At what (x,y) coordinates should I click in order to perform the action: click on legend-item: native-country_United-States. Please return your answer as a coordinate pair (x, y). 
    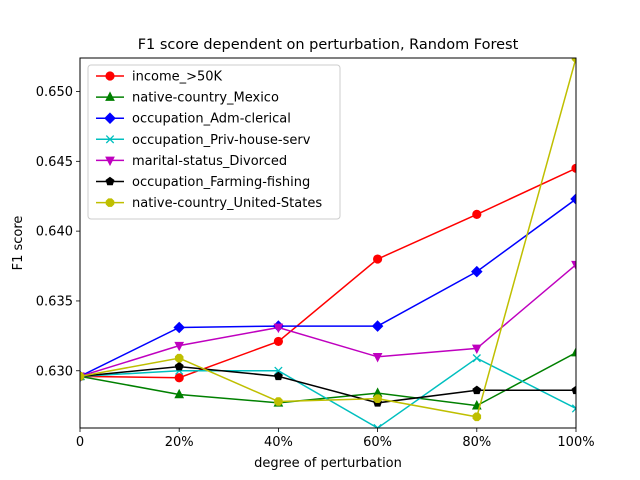
    Looking at the image, I should click on (209, 203).